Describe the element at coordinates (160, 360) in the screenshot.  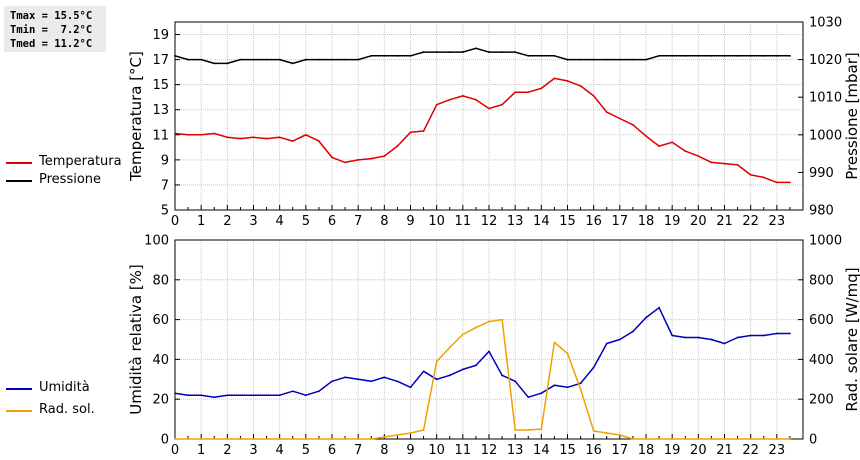
I see `y-left-tick-label: 40` at that location.